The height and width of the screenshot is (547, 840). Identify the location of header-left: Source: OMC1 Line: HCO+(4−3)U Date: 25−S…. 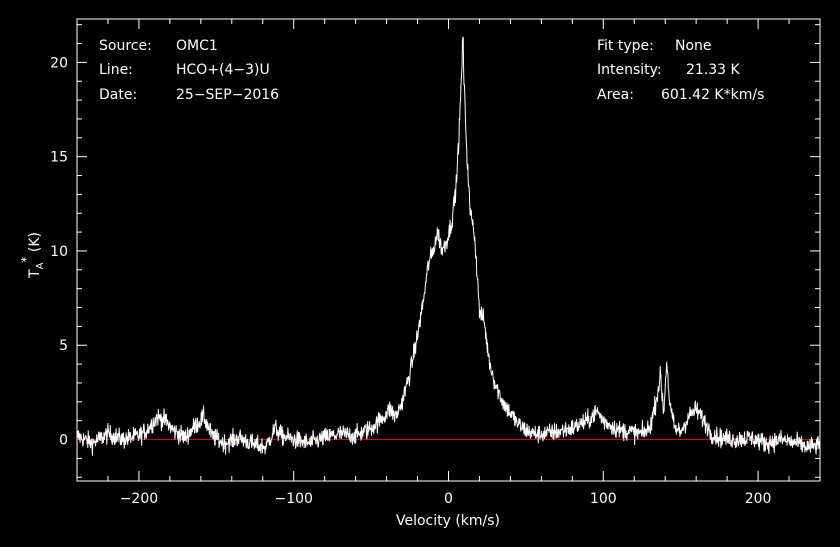
(189, 70).